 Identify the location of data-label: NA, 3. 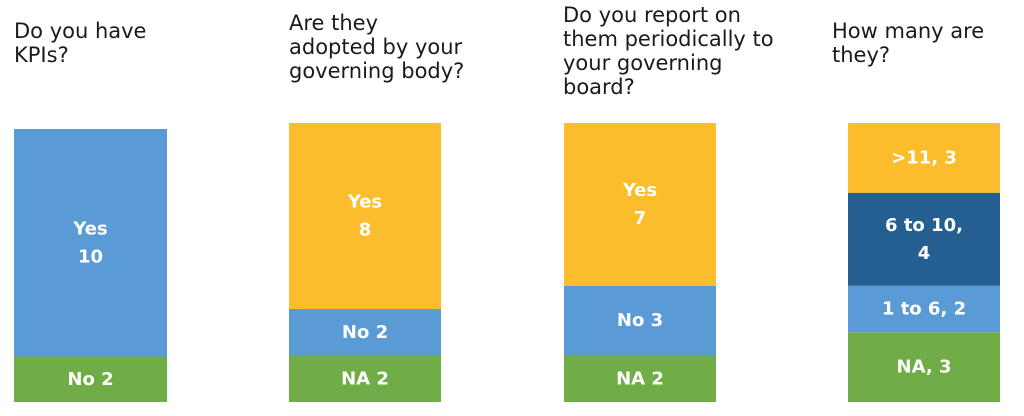
(924, 367).